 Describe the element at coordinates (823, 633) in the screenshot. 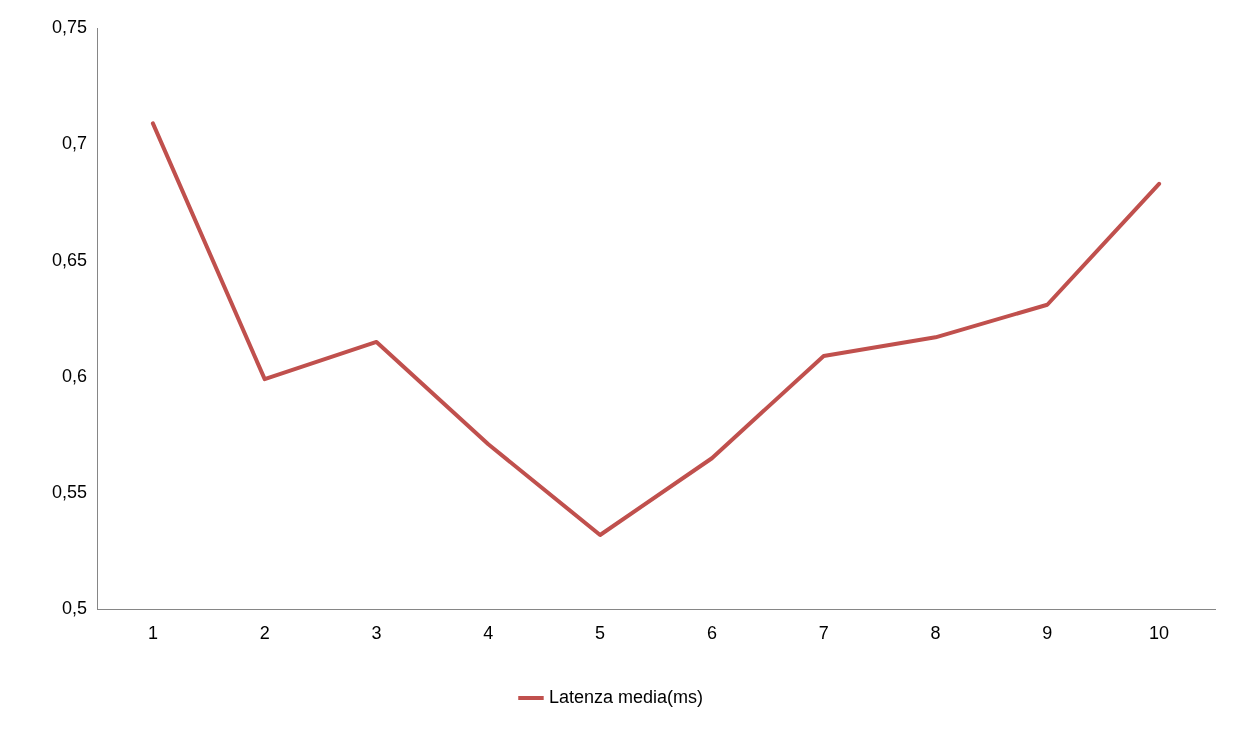

I see `x-tick-label: 7` at that location.